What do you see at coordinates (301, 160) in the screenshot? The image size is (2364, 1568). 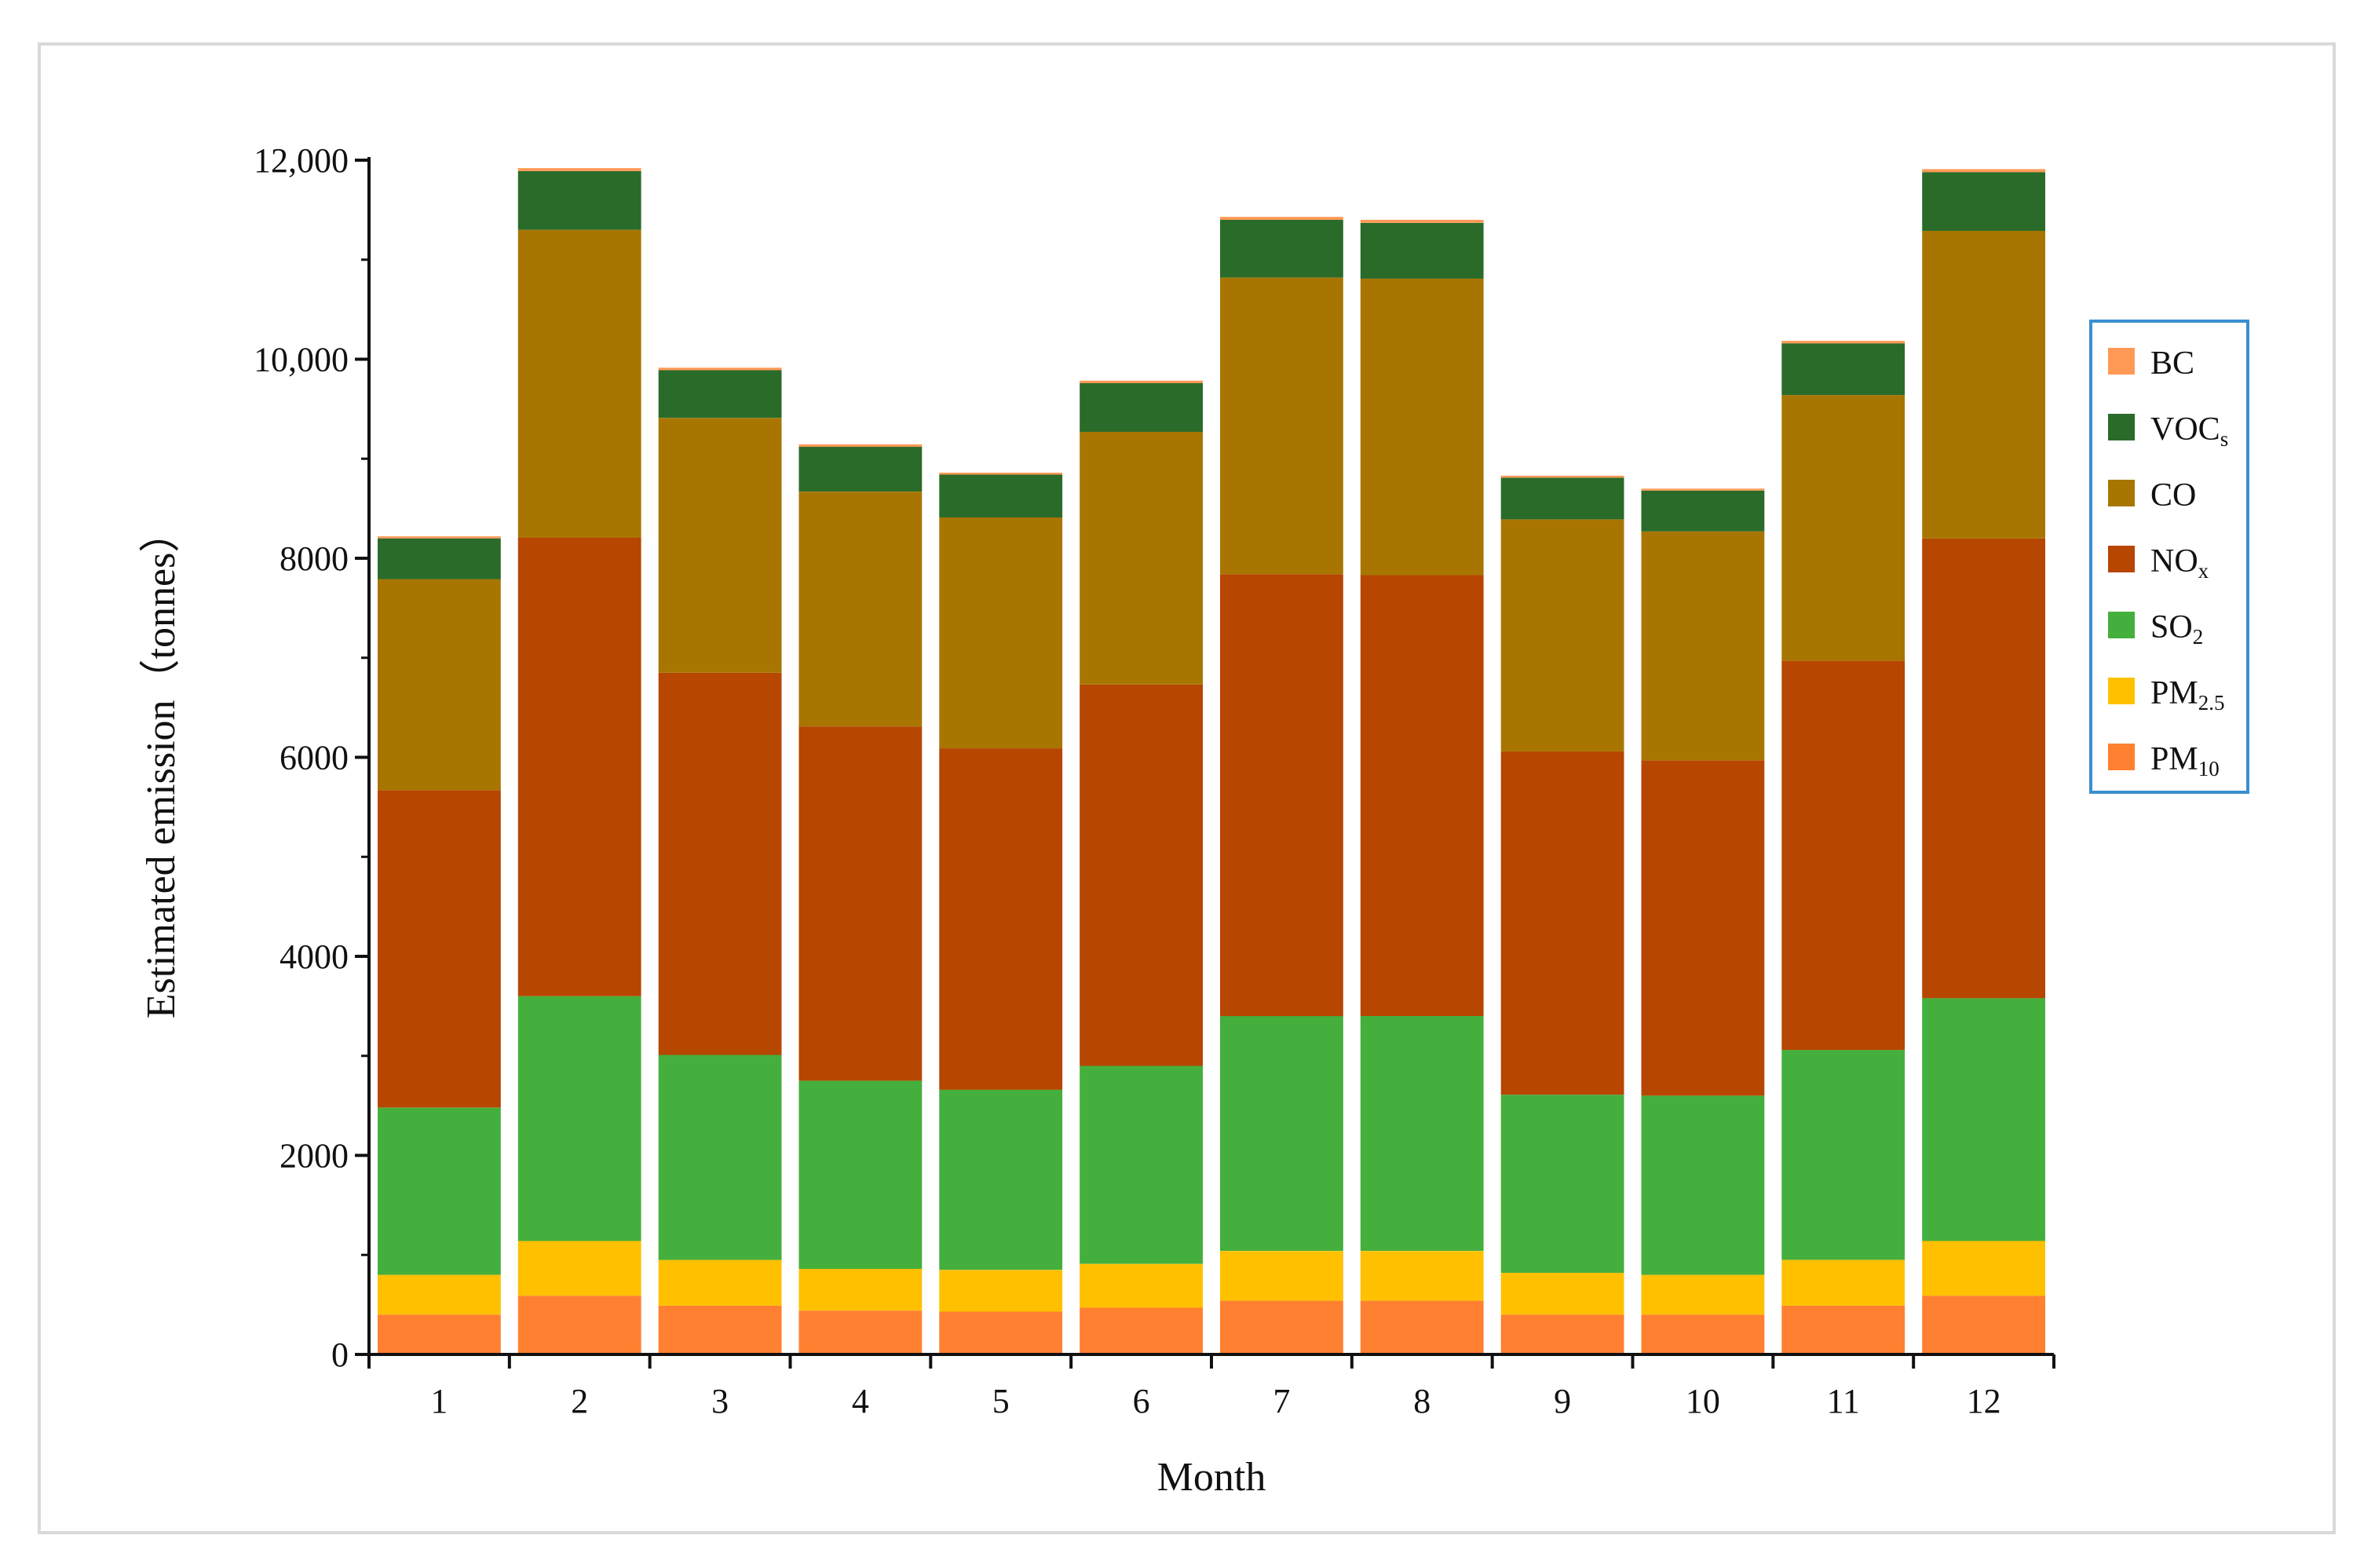 I see `y-tick-label: 12,000` at bounding box center [301, 160].